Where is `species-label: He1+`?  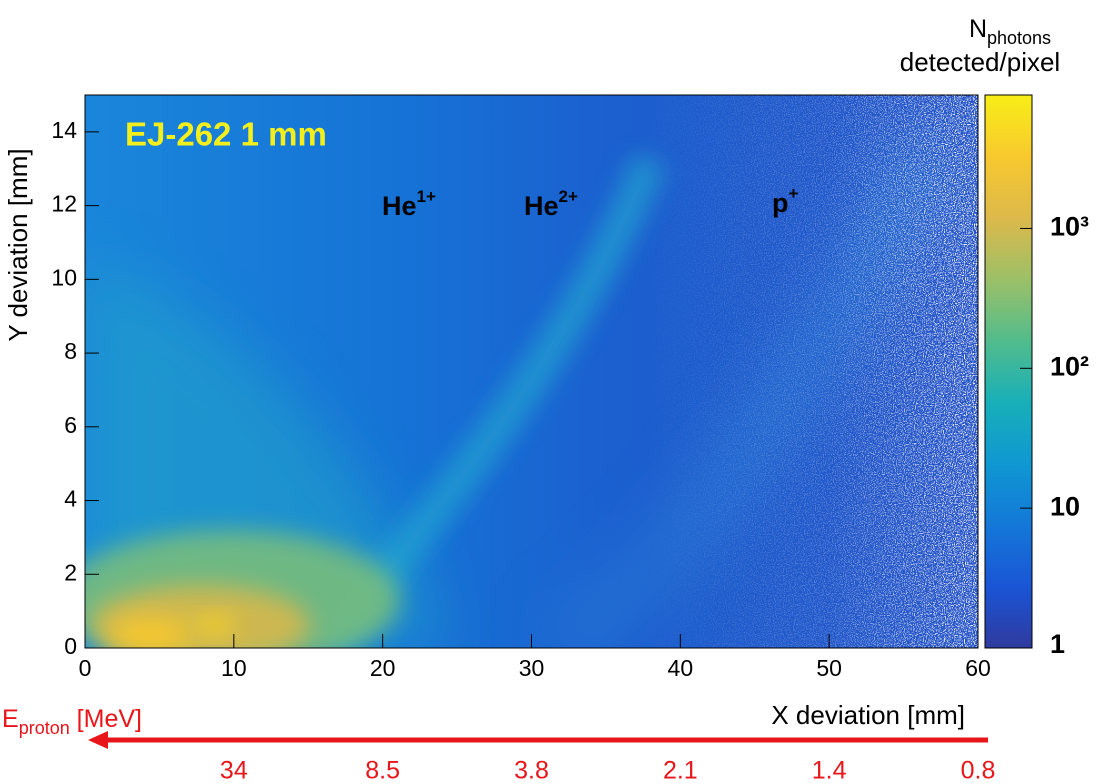 species-label: He1+ is located at coordinates (409, 204).